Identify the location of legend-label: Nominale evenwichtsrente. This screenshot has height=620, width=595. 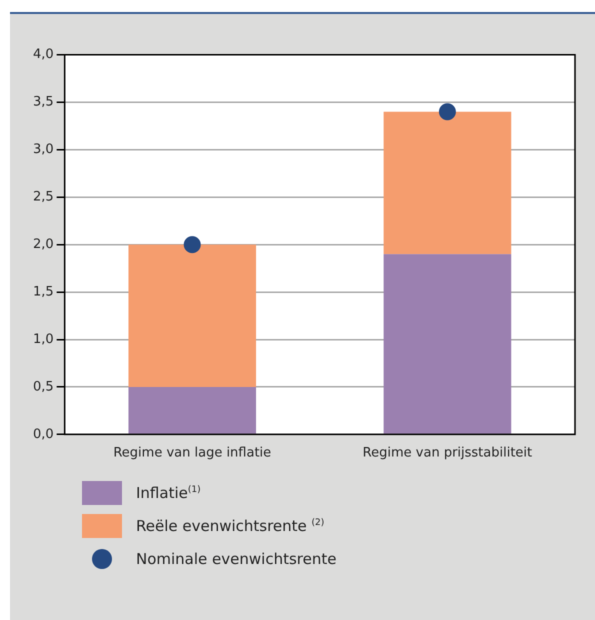
(236, 559).